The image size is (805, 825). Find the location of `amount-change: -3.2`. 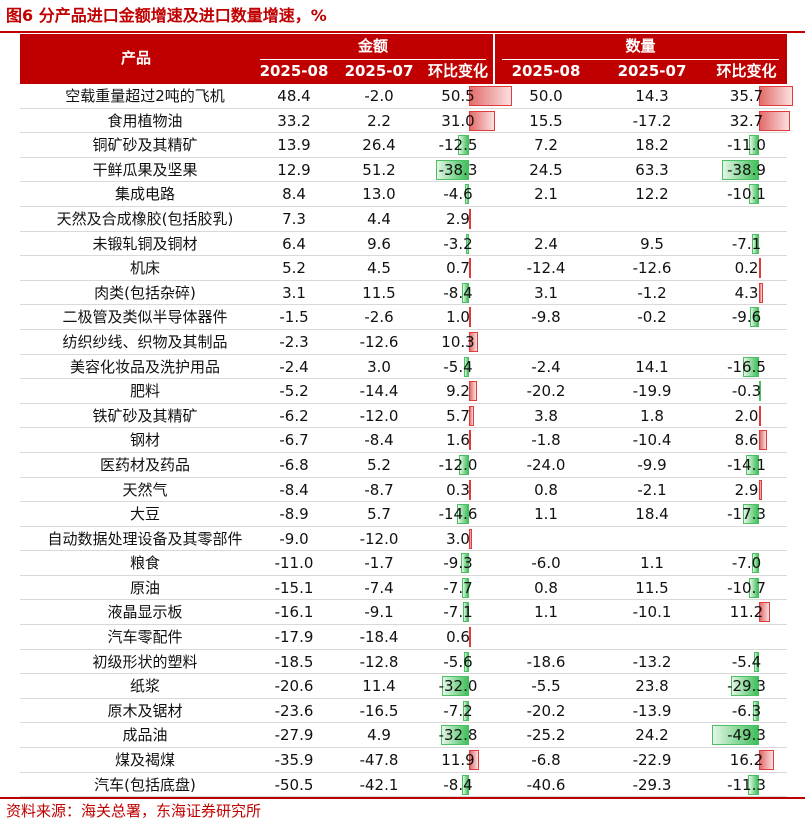

amount-change: -3.2 is located at coordinates (458, 244).